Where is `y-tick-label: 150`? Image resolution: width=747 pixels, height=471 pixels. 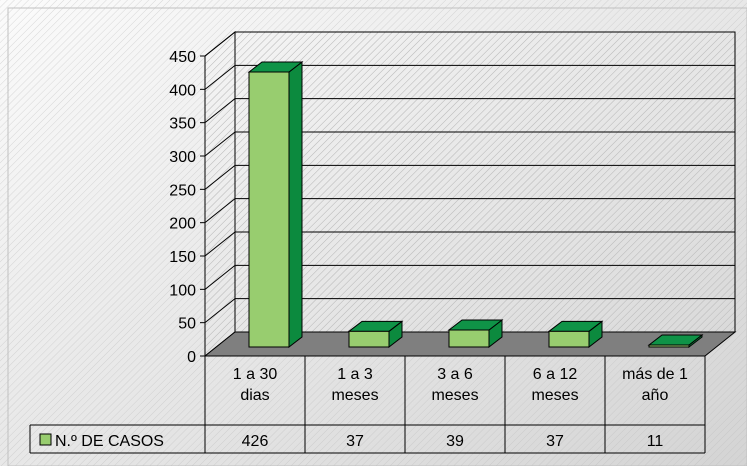 y-tick-label: 150 is located at coordinates (182, 257).